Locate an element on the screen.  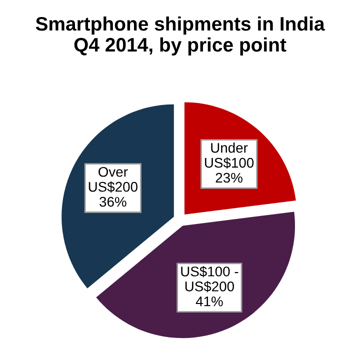
chart-title: Smartphone shipments in India Q4 2014, by price point is located at coordinates (180, 36).